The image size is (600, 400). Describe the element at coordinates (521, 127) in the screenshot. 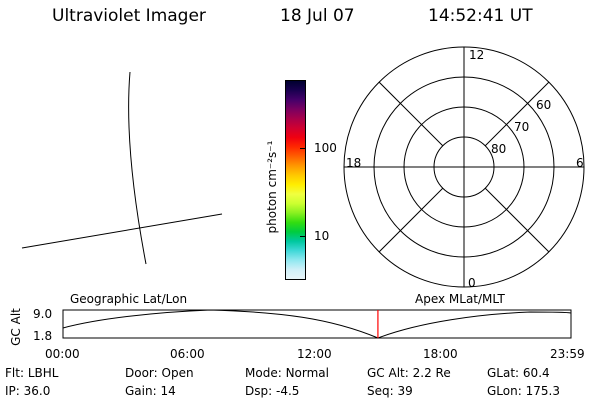

I see `lat-label-70: 70` at that location.